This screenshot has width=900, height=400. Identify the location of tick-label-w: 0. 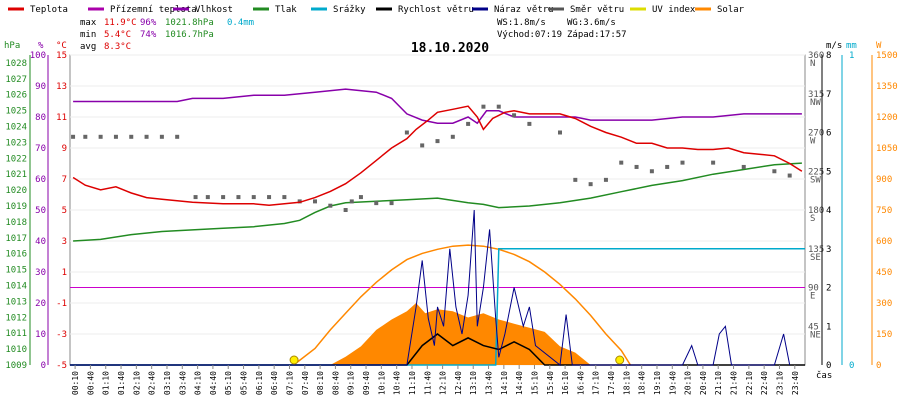
(878, 366).